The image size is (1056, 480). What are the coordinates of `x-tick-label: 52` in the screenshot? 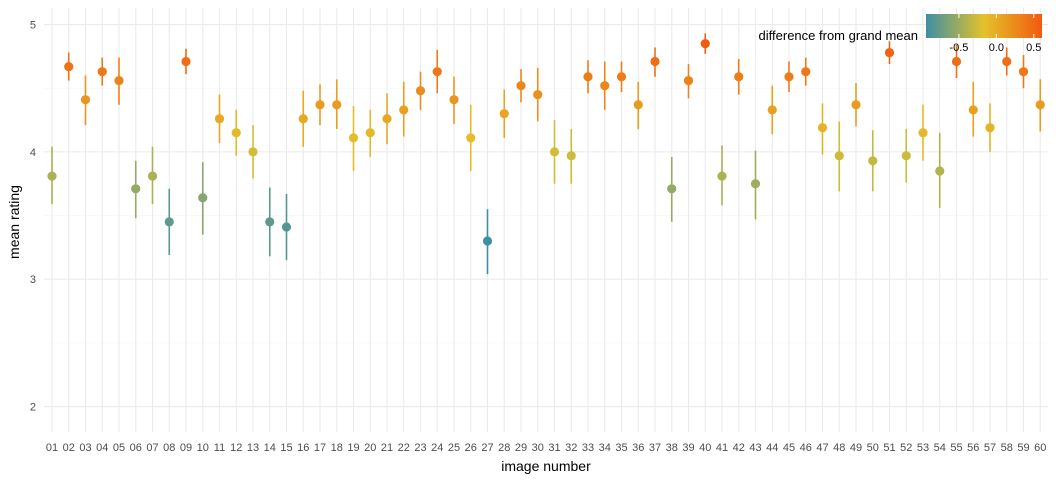 It's located at (906, 448).